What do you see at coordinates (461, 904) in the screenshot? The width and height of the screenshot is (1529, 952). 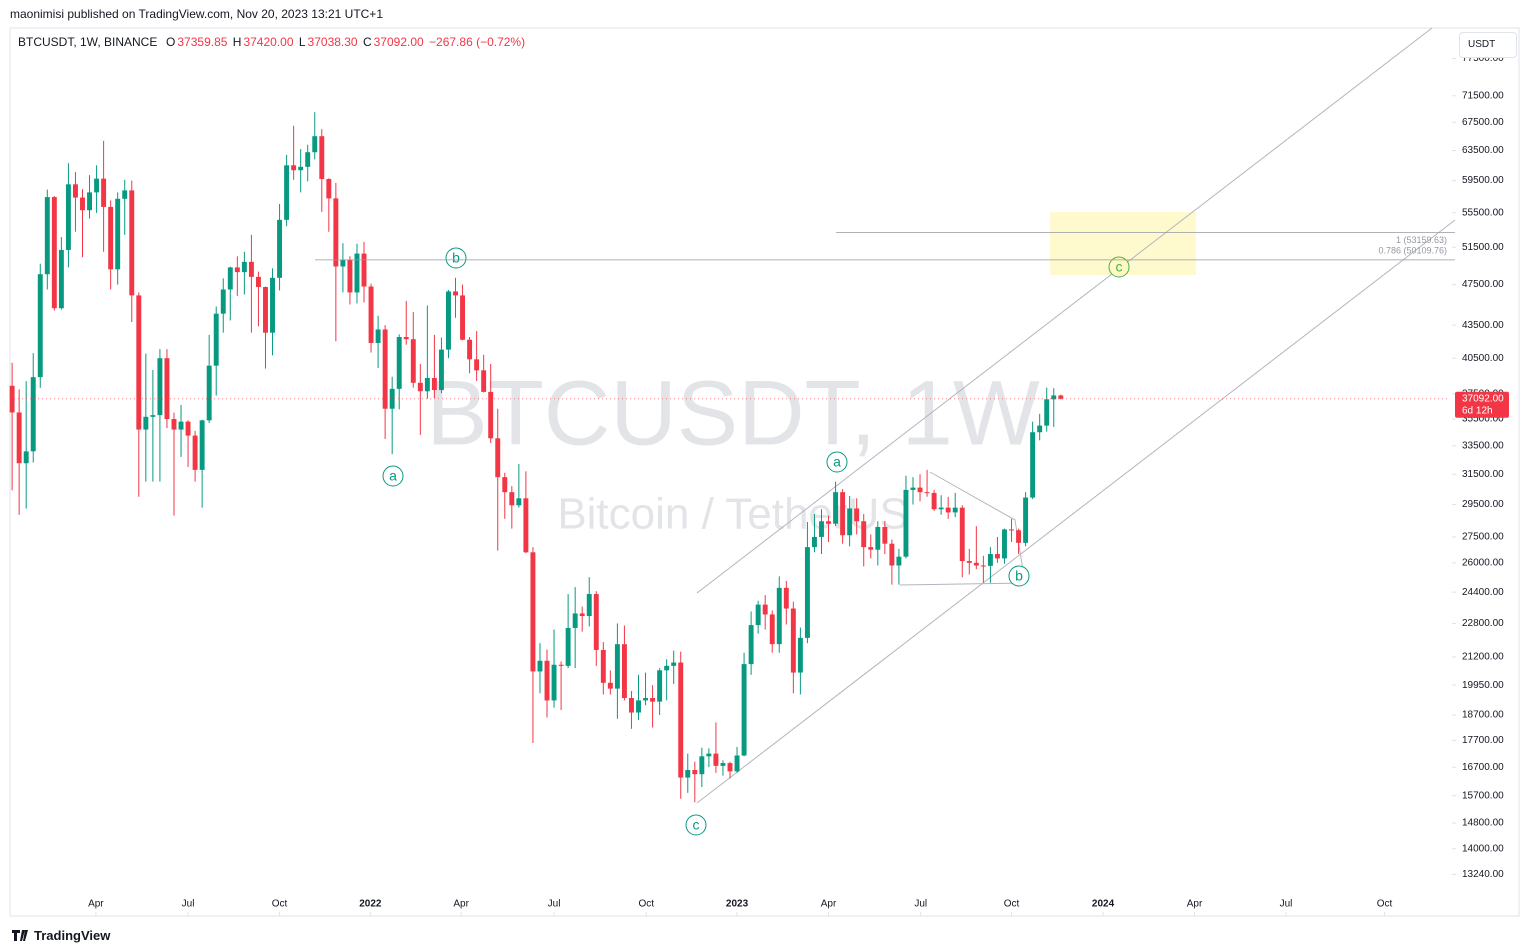 I see `x-tick-label: Apr` at bounding box center [461, 904].